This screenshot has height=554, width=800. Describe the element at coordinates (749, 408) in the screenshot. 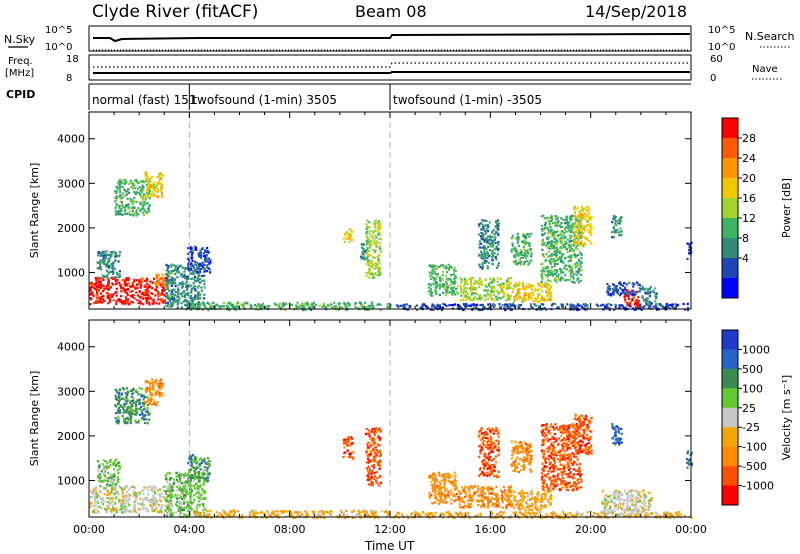

I see `colorbar-tick-label: 25` at that location.